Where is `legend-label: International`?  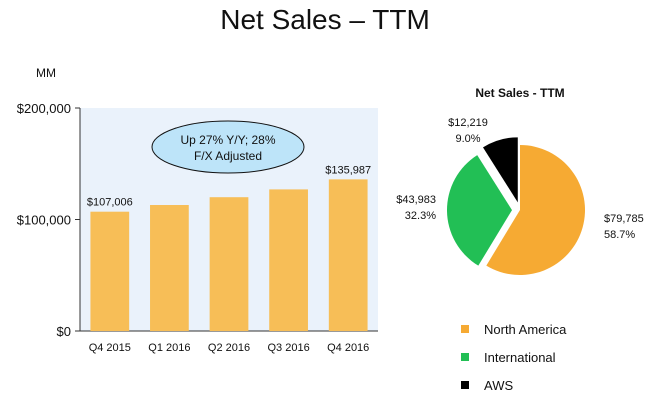
legend-label: International is located at coordinates (520, 357).